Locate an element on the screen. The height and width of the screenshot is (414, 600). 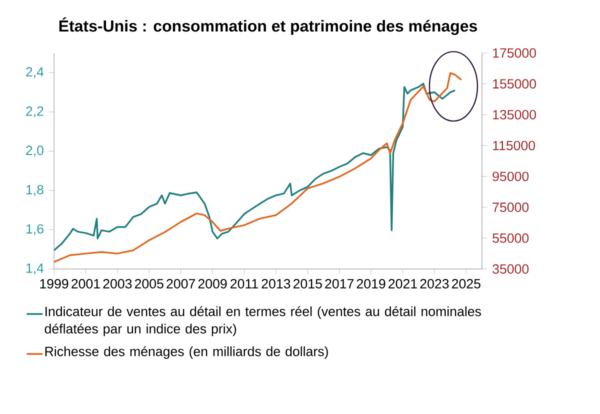
x-tick-label: 2003 is located at coordinates (117, 283).